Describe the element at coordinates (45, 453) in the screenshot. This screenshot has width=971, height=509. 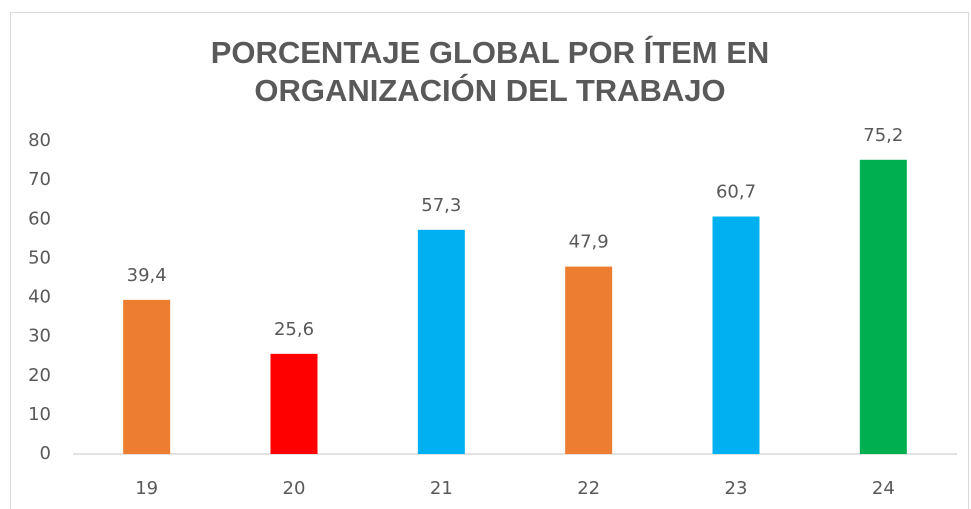
I see `y-tick-label: 0` at that location.